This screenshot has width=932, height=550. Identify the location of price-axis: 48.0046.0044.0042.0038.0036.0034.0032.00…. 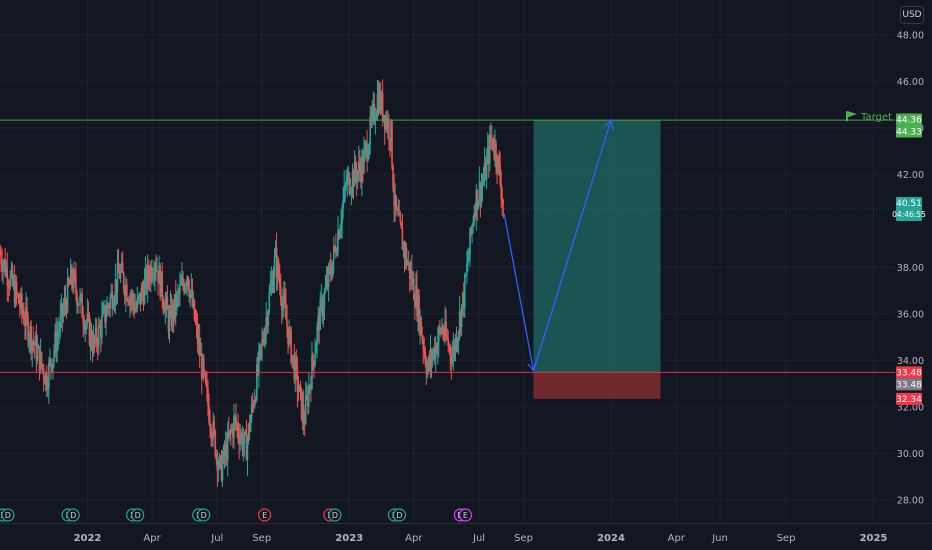
(910, 268).